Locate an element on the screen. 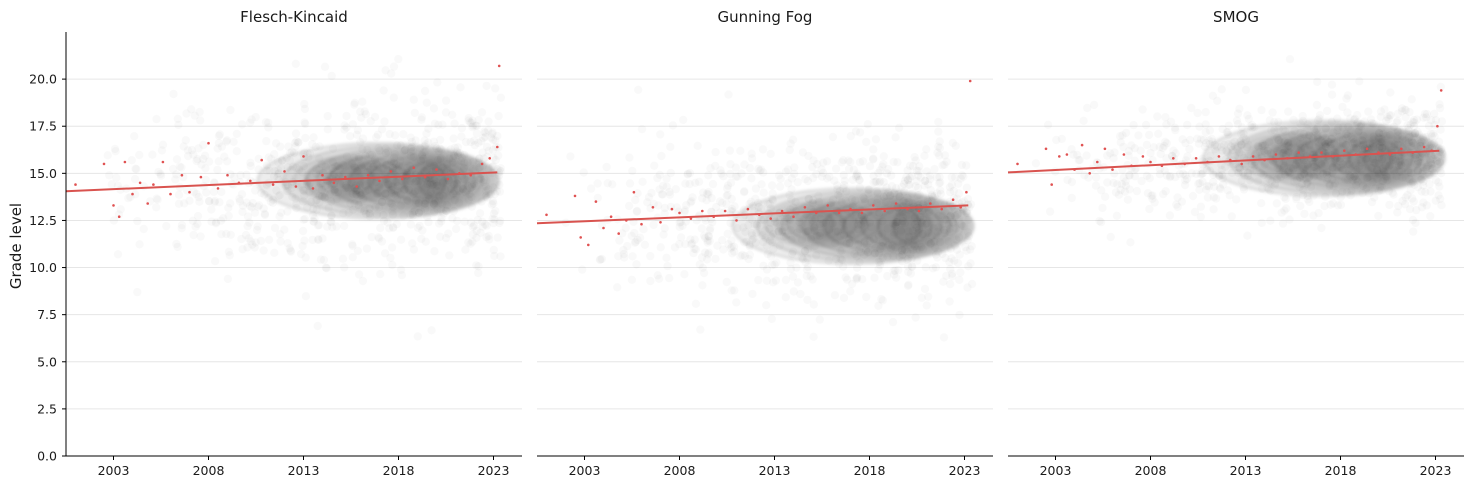  trend-line is located at coordinates (752, 214).